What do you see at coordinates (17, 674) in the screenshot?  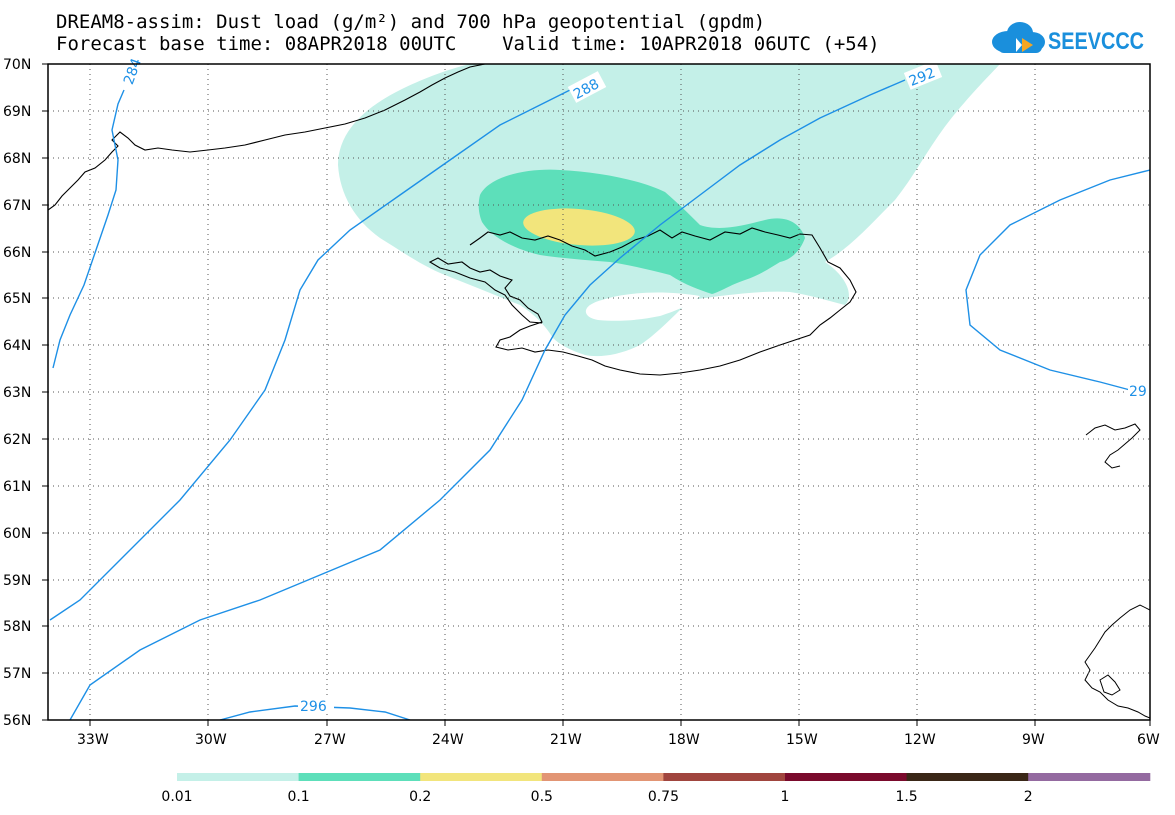 I see `lat-label: 57N` at bounding box center [17, 674].